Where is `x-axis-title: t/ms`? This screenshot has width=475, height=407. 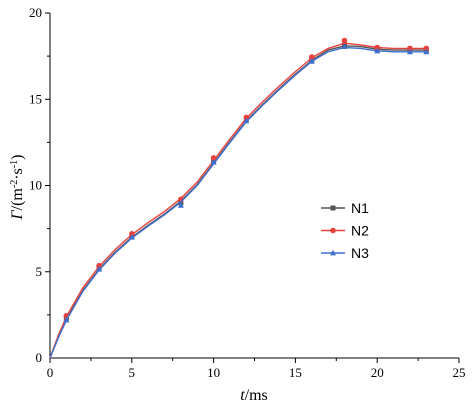 x-axis-title: t/ms is located at coordinates (254, 395).